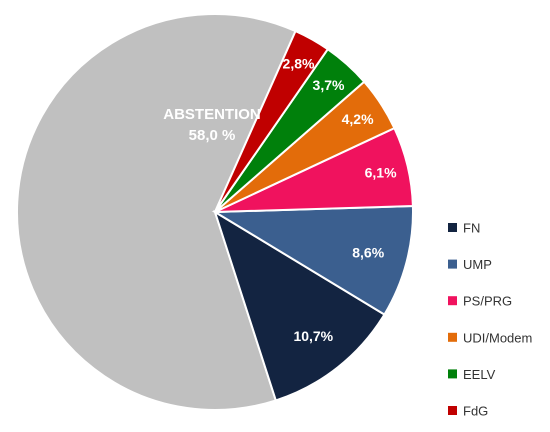  I want to click on slice-label-value-ump: 8,6%, so click(368, 252).